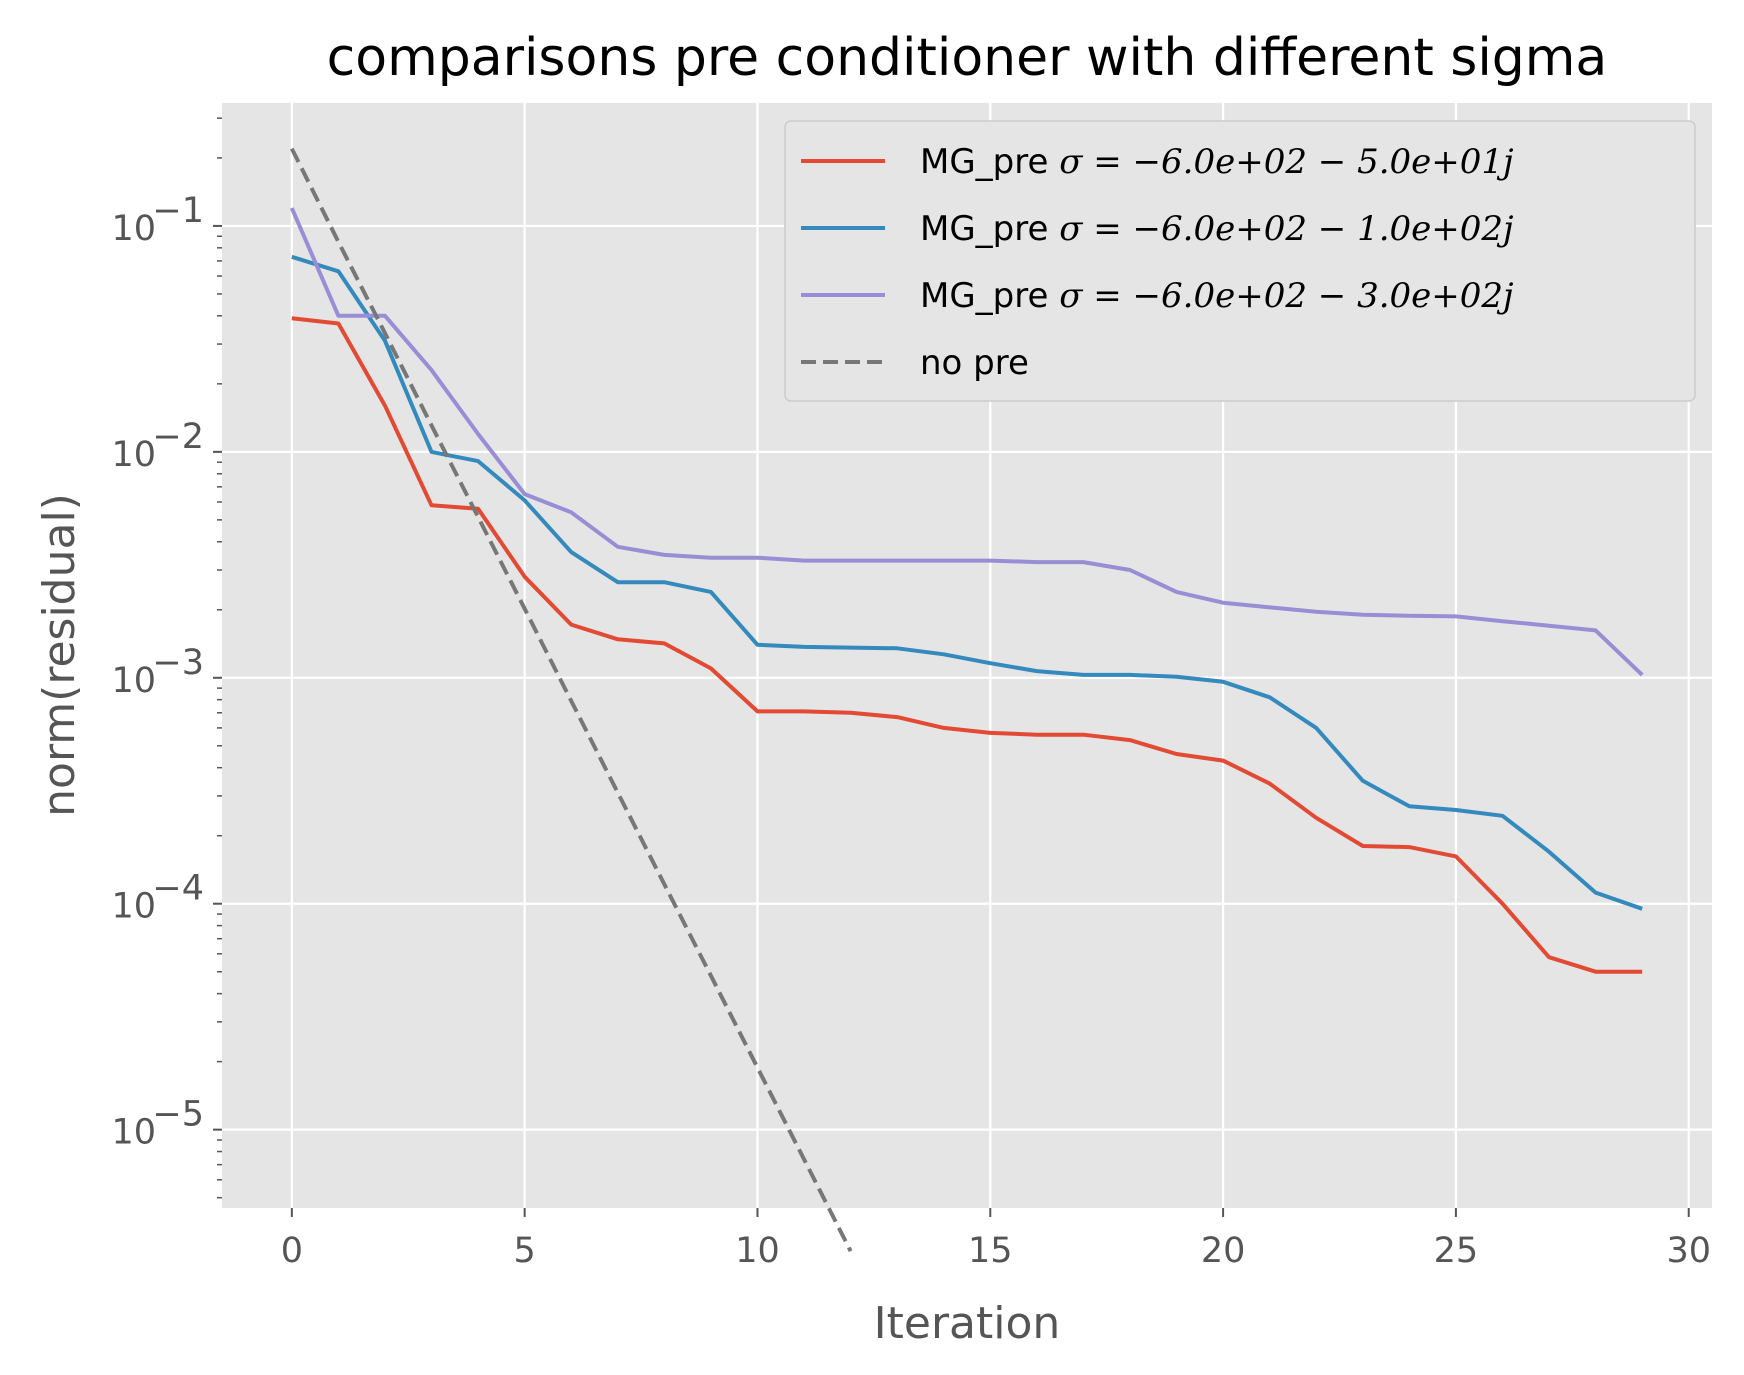 This screenshot has width=1744, height=1375. Describe the element at coordinates (1217, 229) in the screenshot. I see `legend-label-1: MG_pre σ = −6.0e+02 − 1.0e+02j` at that location.